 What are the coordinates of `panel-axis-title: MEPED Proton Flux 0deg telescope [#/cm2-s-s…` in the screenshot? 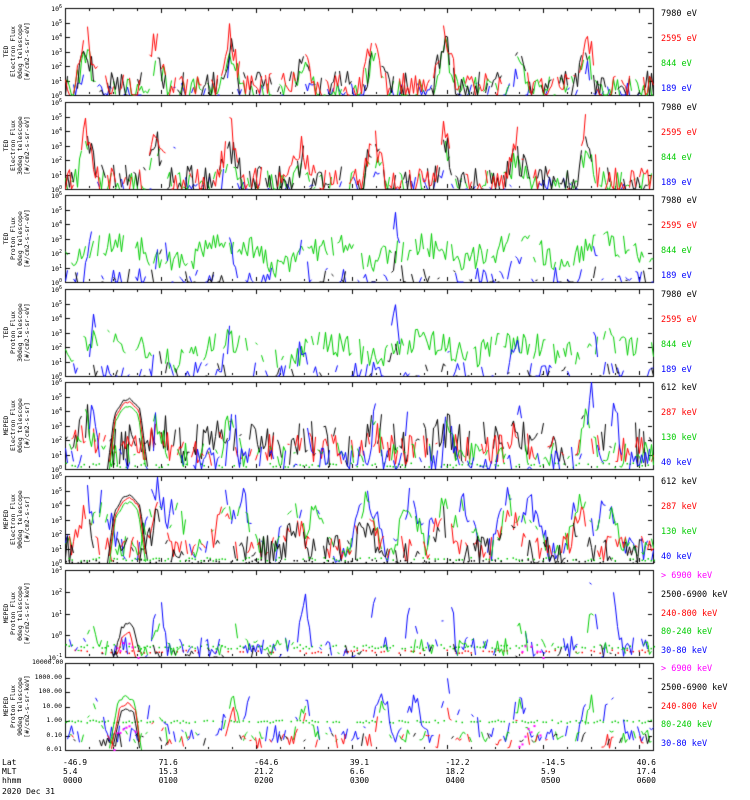 It's located at (16, 613).